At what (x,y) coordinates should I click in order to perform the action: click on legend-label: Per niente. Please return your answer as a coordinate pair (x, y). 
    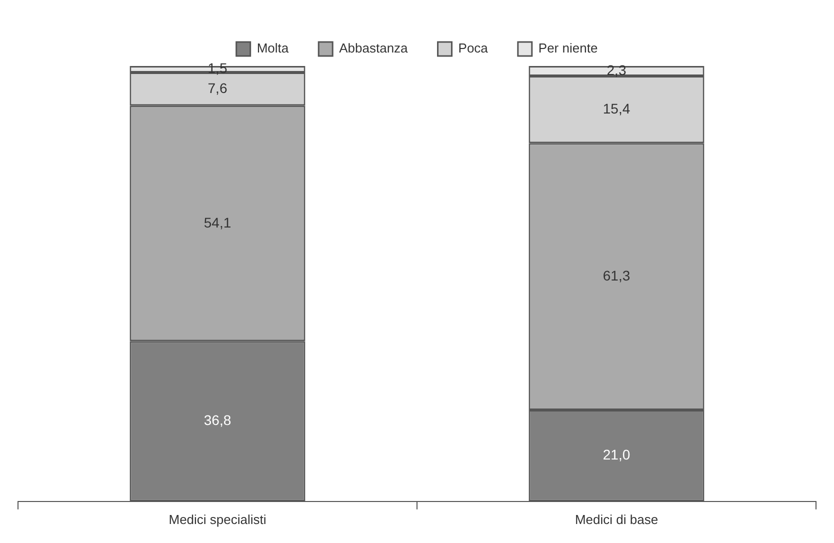
    Looking at the image, I should click on (568, 48).